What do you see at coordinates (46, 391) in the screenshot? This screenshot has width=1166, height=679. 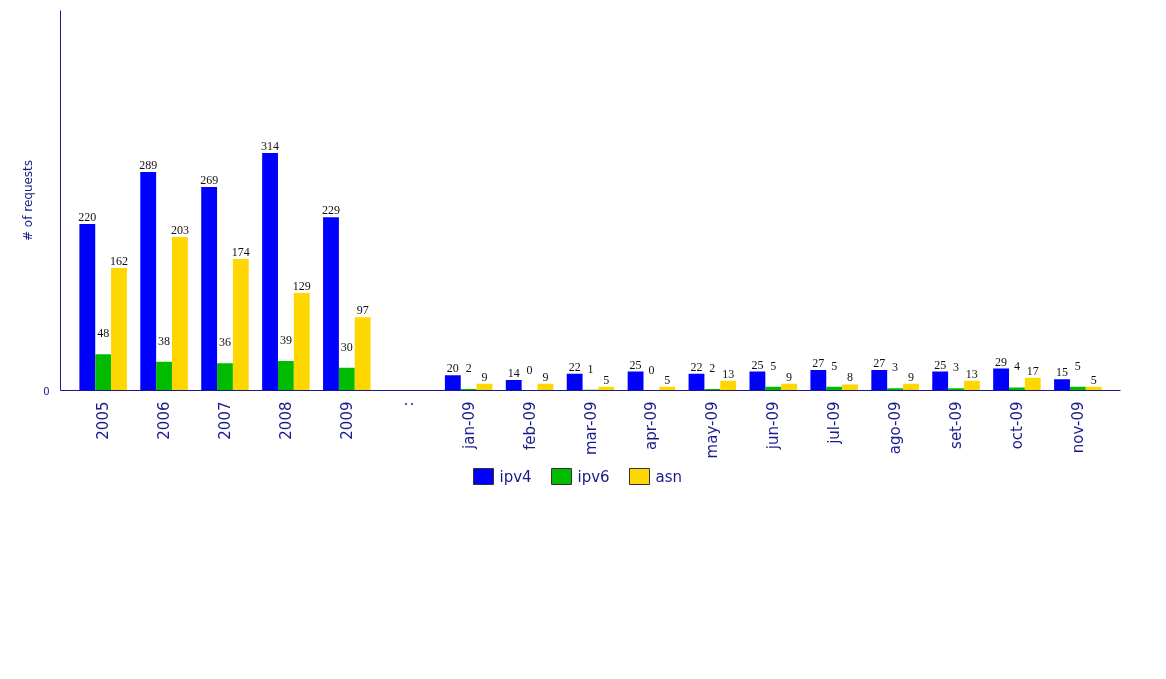 I see `text: 0` at bounding box center [46, 391].